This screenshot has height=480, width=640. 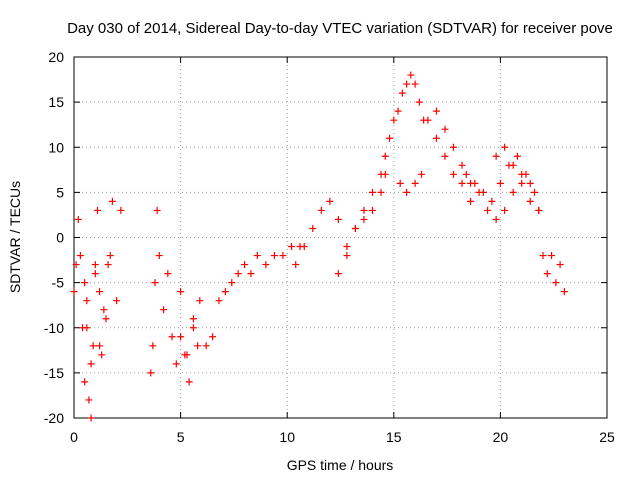 What do you see at coordinates (54, 418) in the screenshot?
I see `y-tick-label: -20` at bounding box center [54, 418].